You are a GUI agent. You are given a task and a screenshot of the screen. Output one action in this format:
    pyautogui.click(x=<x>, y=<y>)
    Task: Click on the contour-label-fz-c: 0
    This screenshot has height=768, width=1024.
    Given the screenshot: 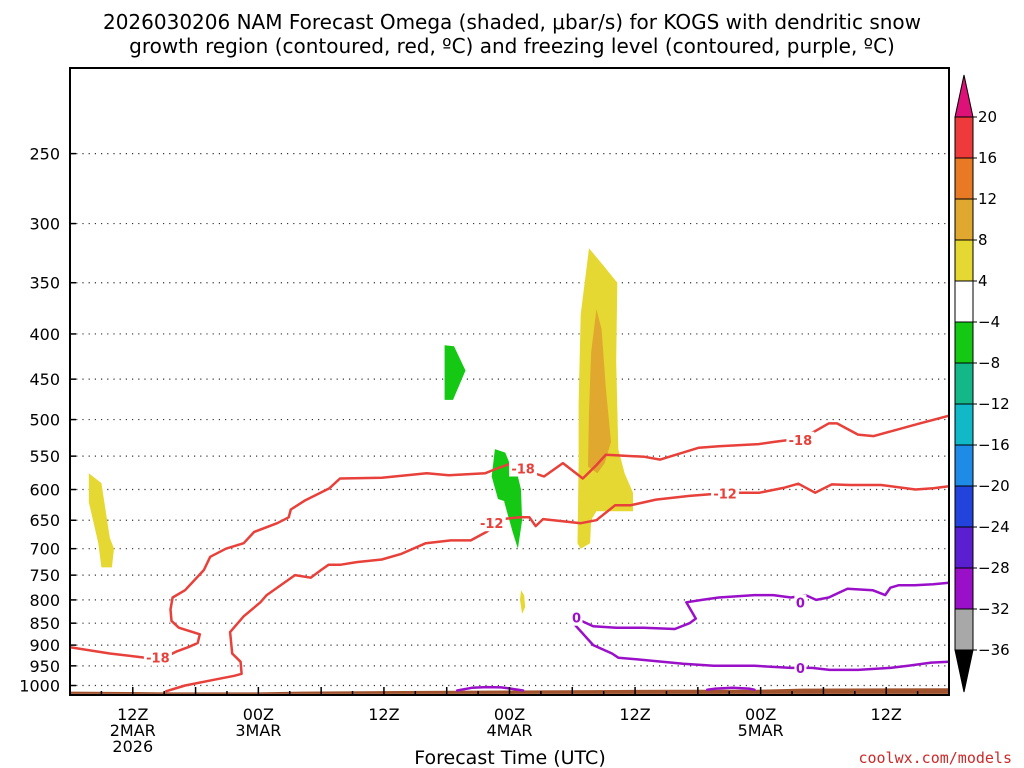 What is the action you would take?
    pyautogui.click(x=800, y=668)
    